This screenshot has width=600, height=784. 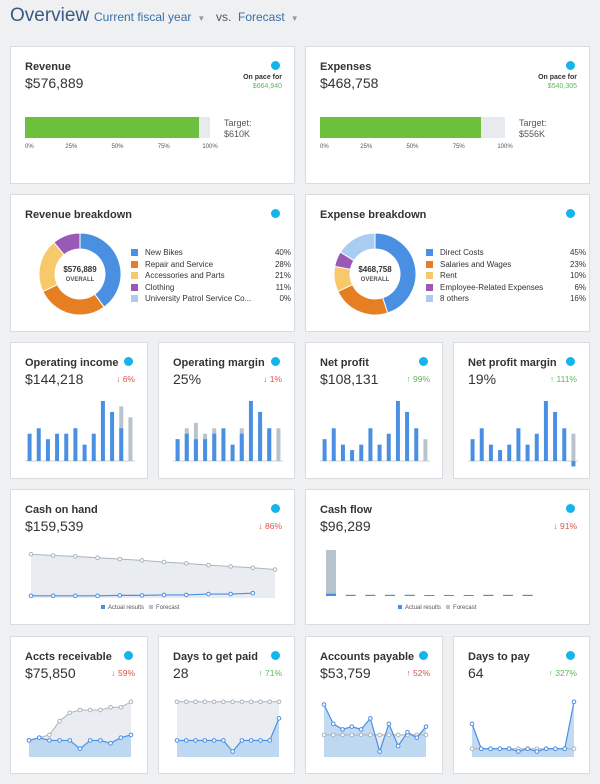 What do you see at coordinates (72, 363) in the screenshot?
I see `card-title: Operating income` at bounding box center [72, 363].